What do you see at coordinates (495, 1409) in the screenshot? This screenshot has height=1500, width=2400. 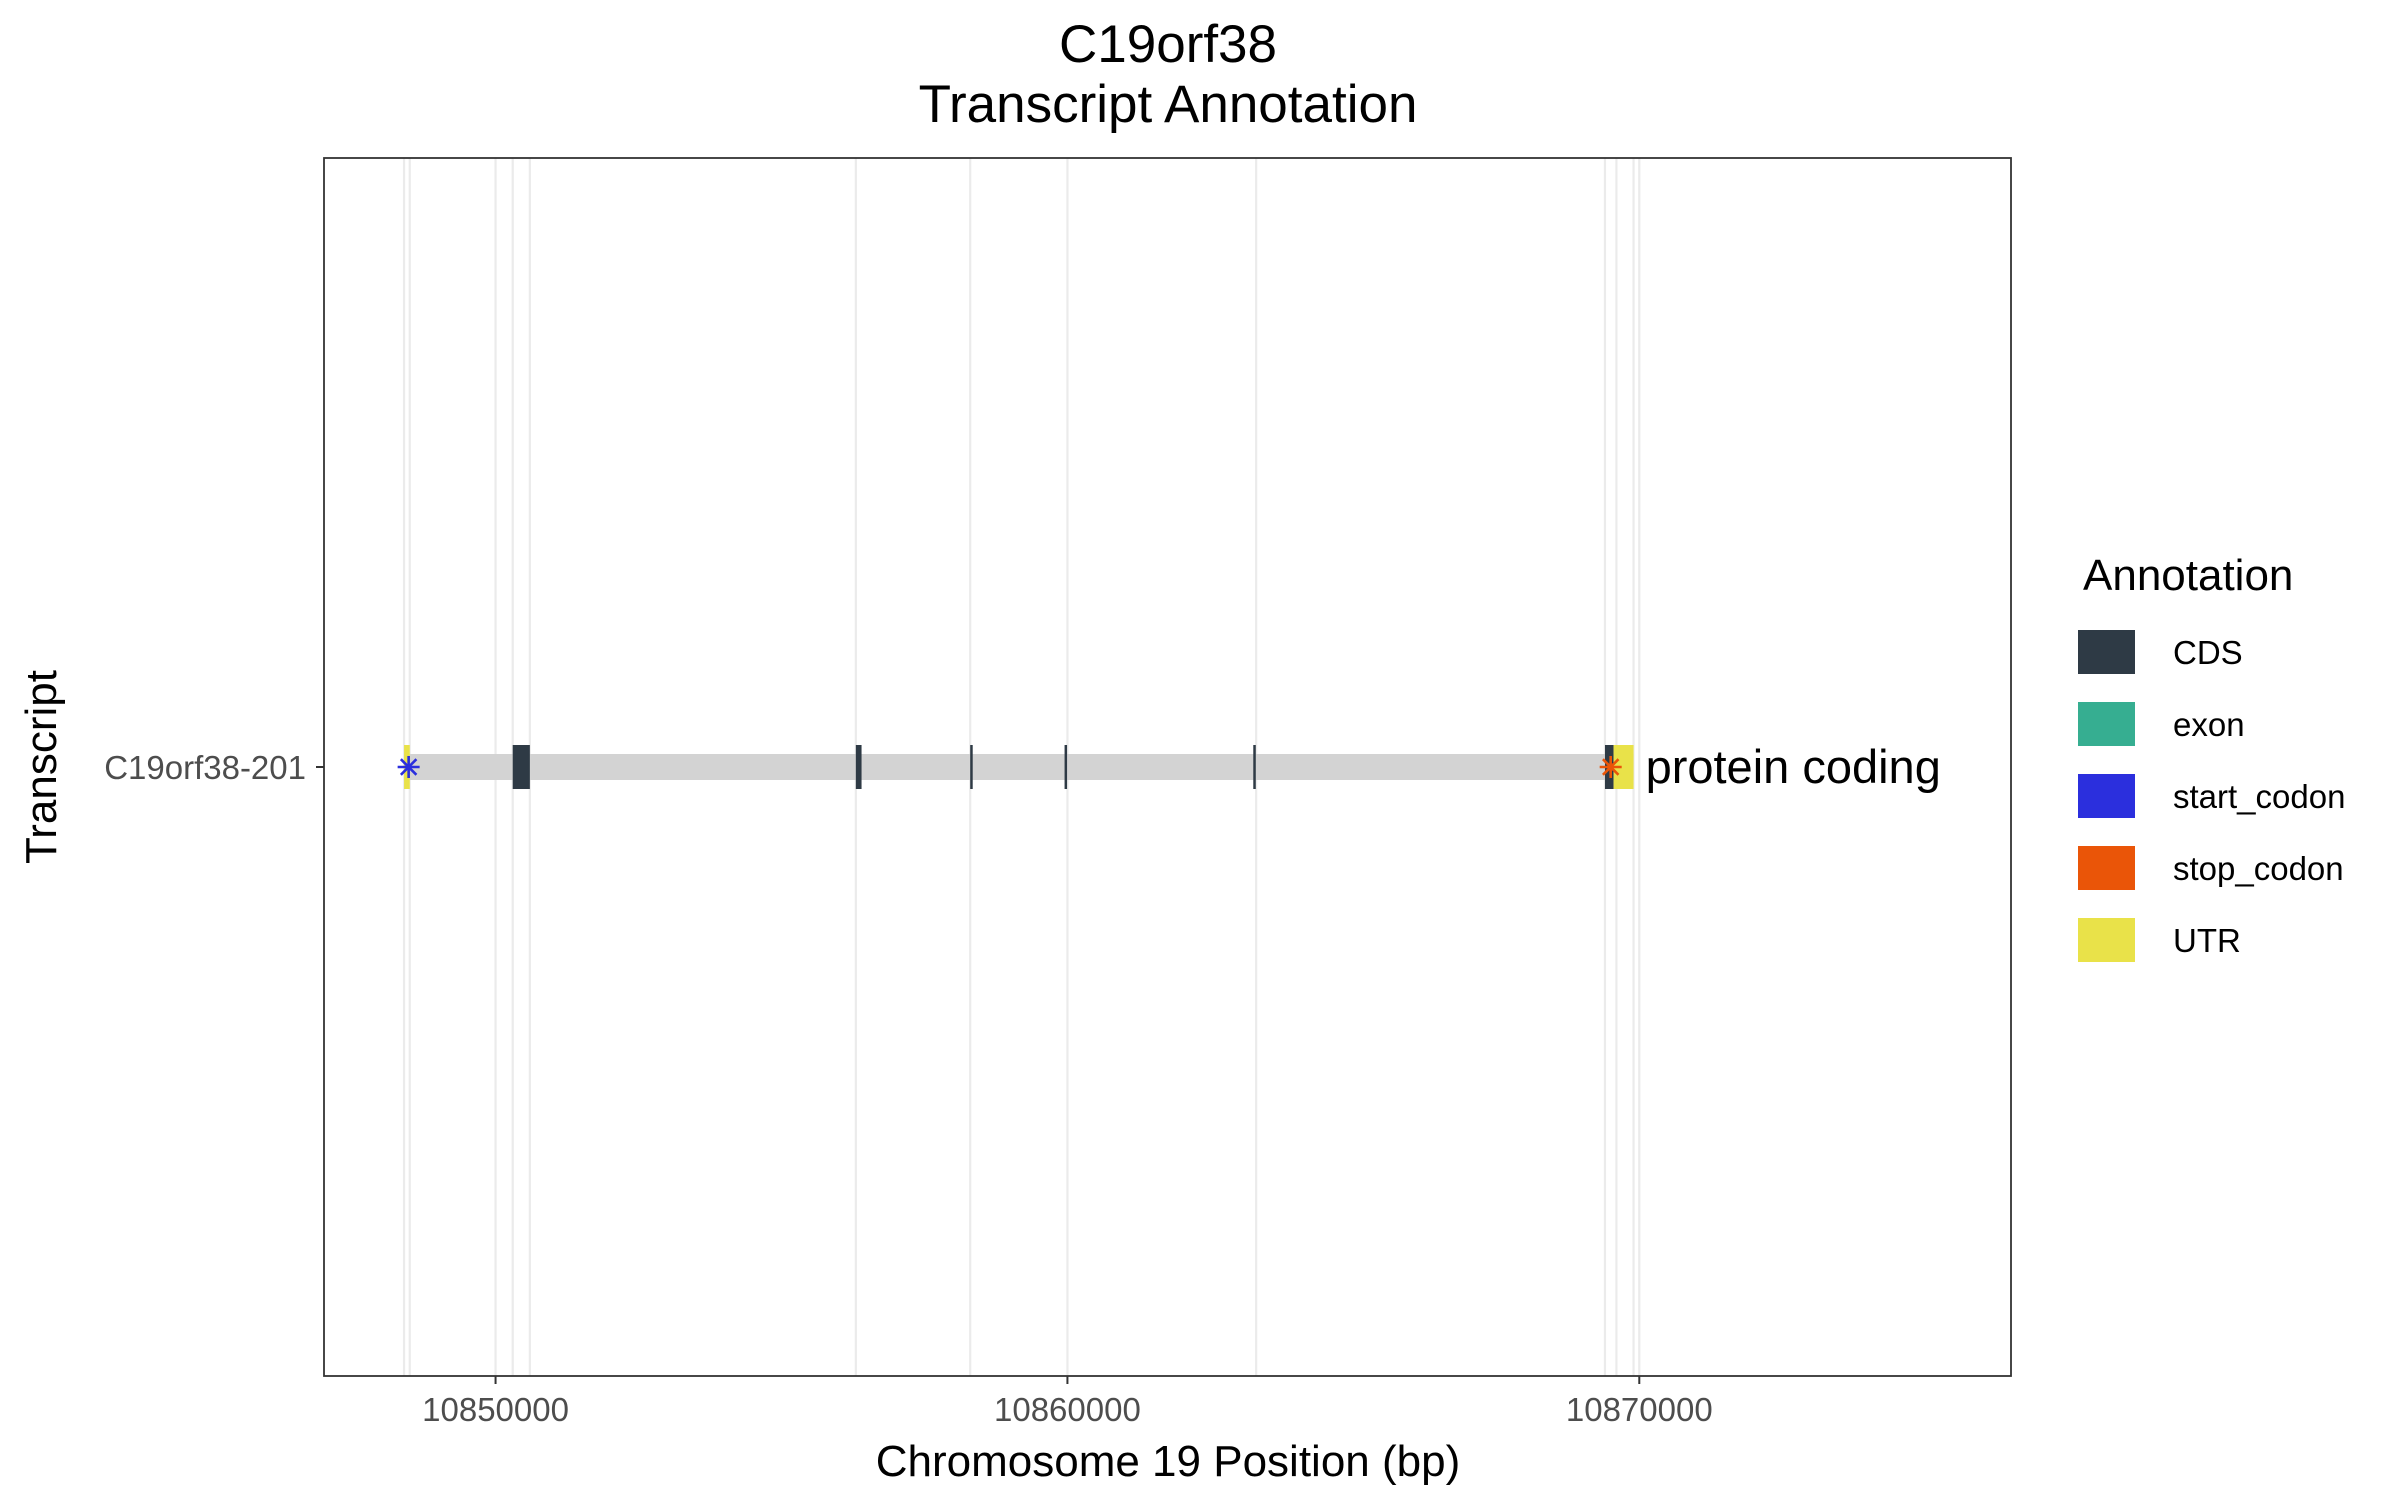 I see `x-tick-label: 10850000` at bounding box center [495, 1409].